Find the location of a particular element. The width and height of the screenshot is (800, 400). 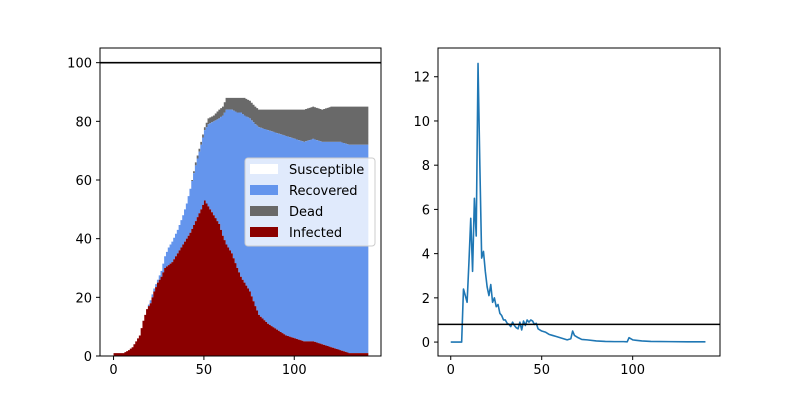

y-tick-label: 8 is located at coordinates (426, 166).